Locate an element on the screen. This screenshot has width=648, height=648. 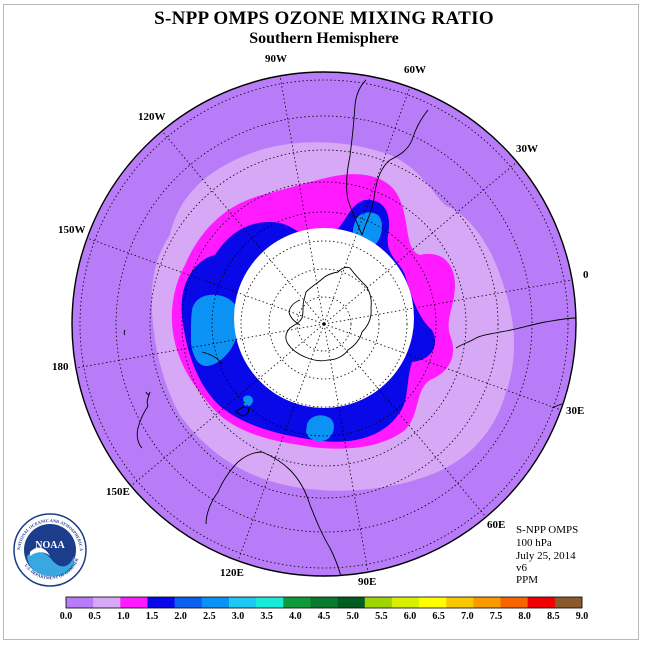
coastline-africa is located at coordinates (515, 333).